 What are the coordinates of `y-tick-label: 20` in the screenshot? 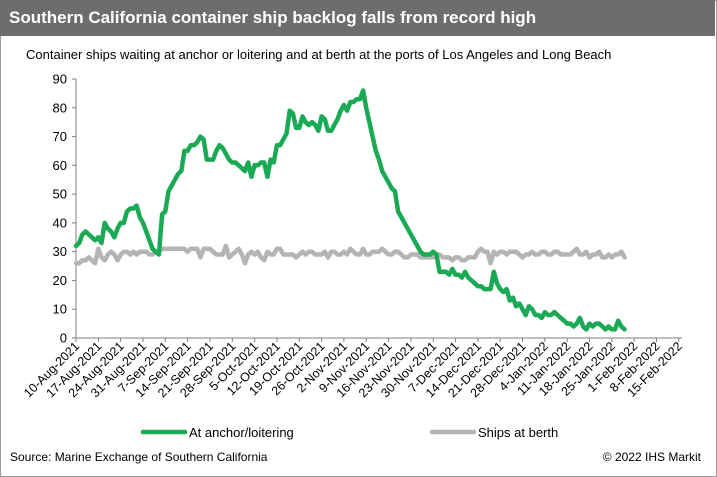 It's located at (60, 280).